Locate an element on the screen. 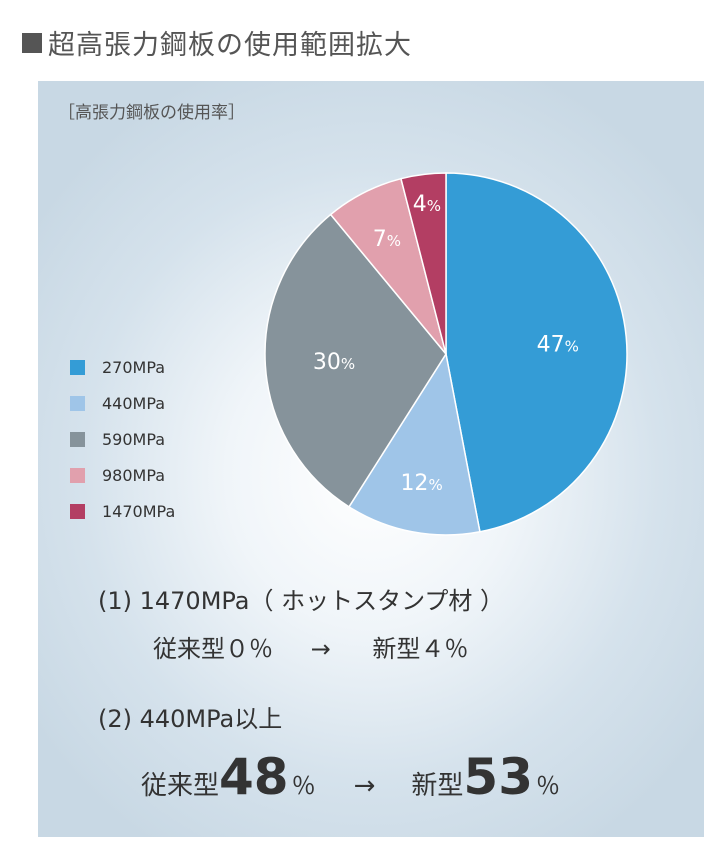 This screenshot has height=861, width=720. note-hotstamp: (1) 1470MPa（ ホットスタンプ材 ） is located at coordinates (301, 601).